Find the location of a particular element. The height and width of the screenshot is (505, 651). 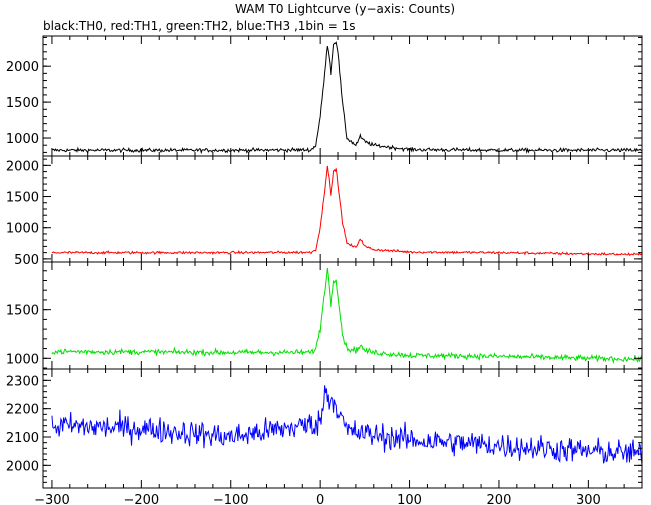

x-tick-label: 100 is located at coordinates (409, 499).